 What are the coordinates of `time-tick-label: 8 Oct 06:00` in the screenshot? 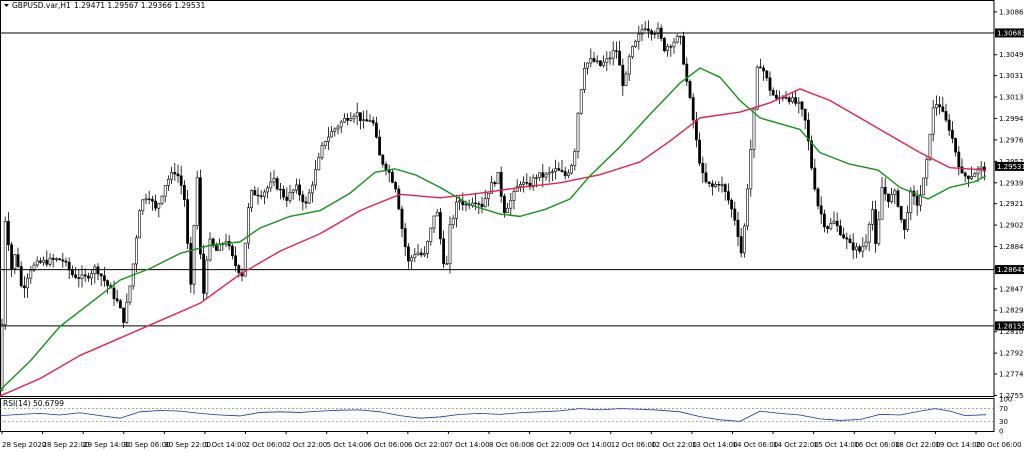 It's located at (509, 445).